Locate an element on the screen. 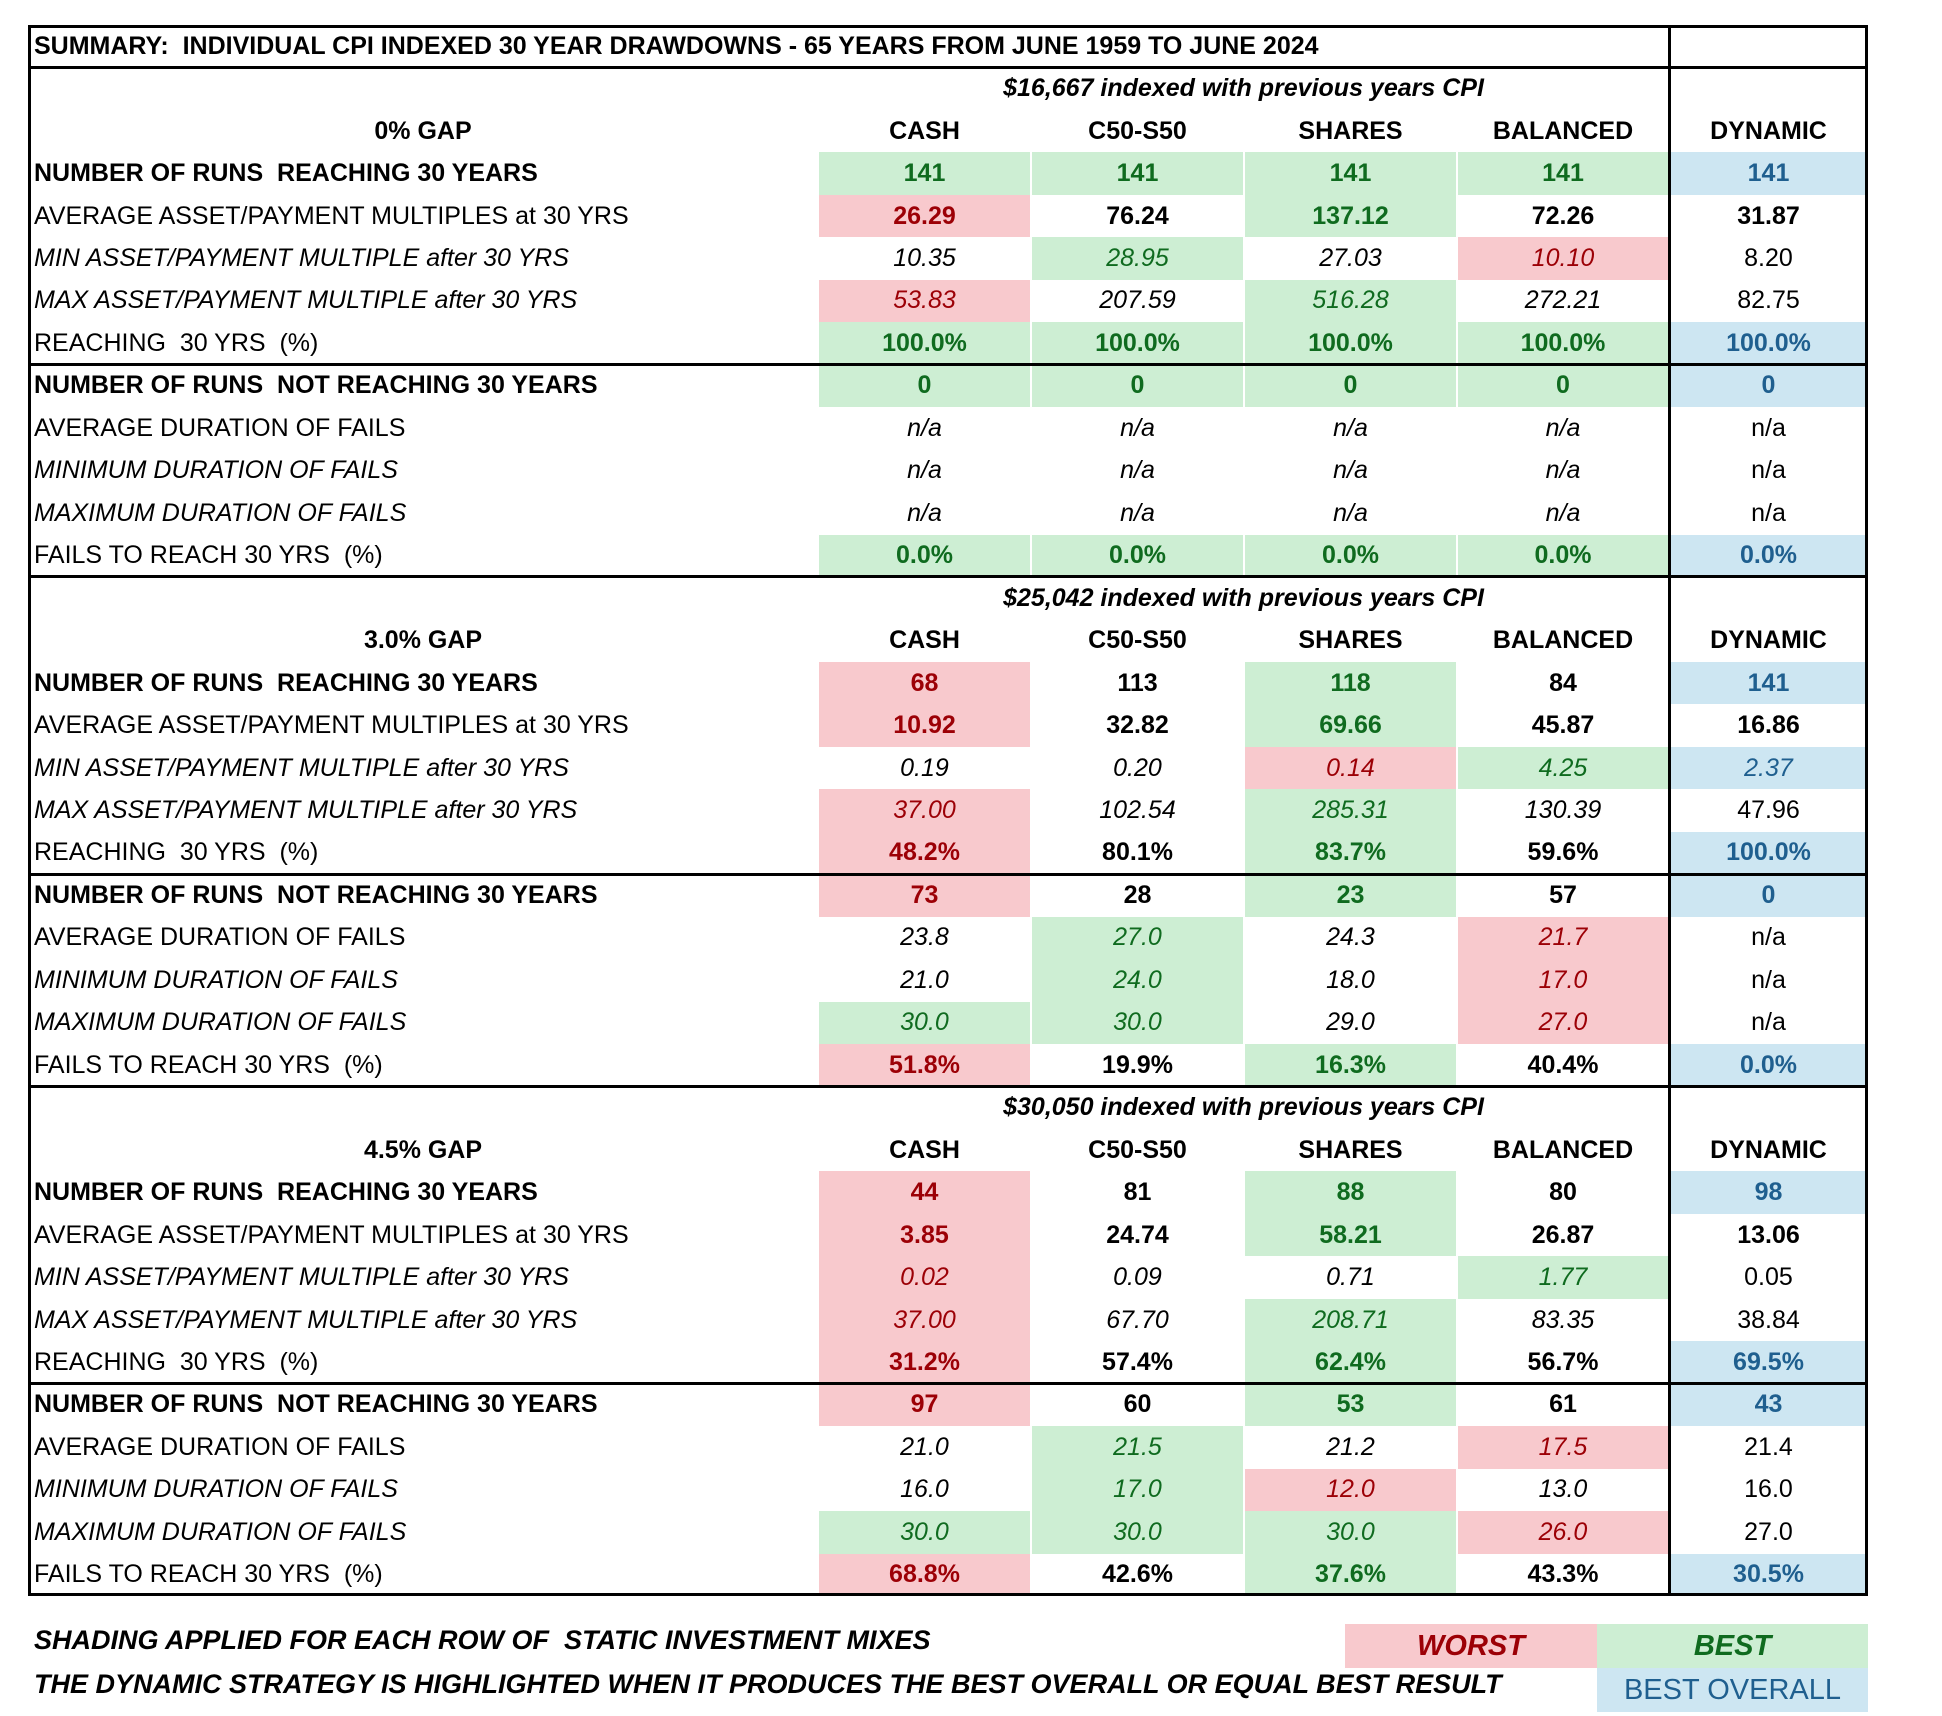 The height and width of the screenshot is (1716, 1942). value-cell: 43 is located at coordinates (1768, 1405).